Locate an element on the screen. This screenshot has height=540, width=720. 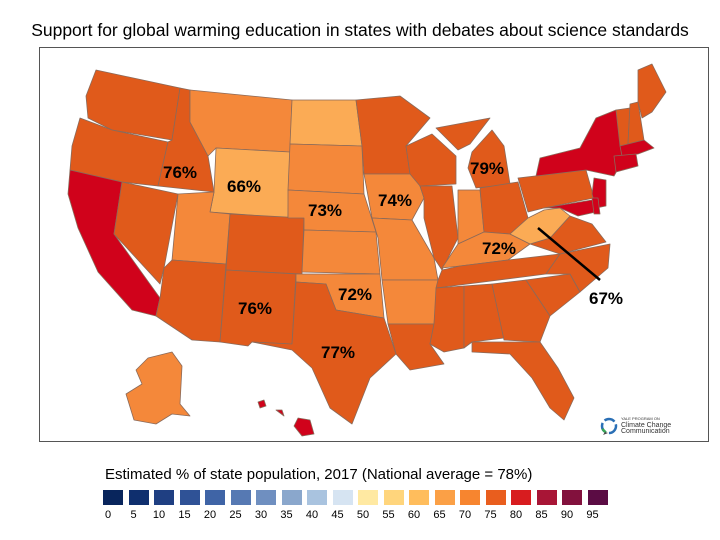
state-wisconsin is located at coordinates (431, 160).